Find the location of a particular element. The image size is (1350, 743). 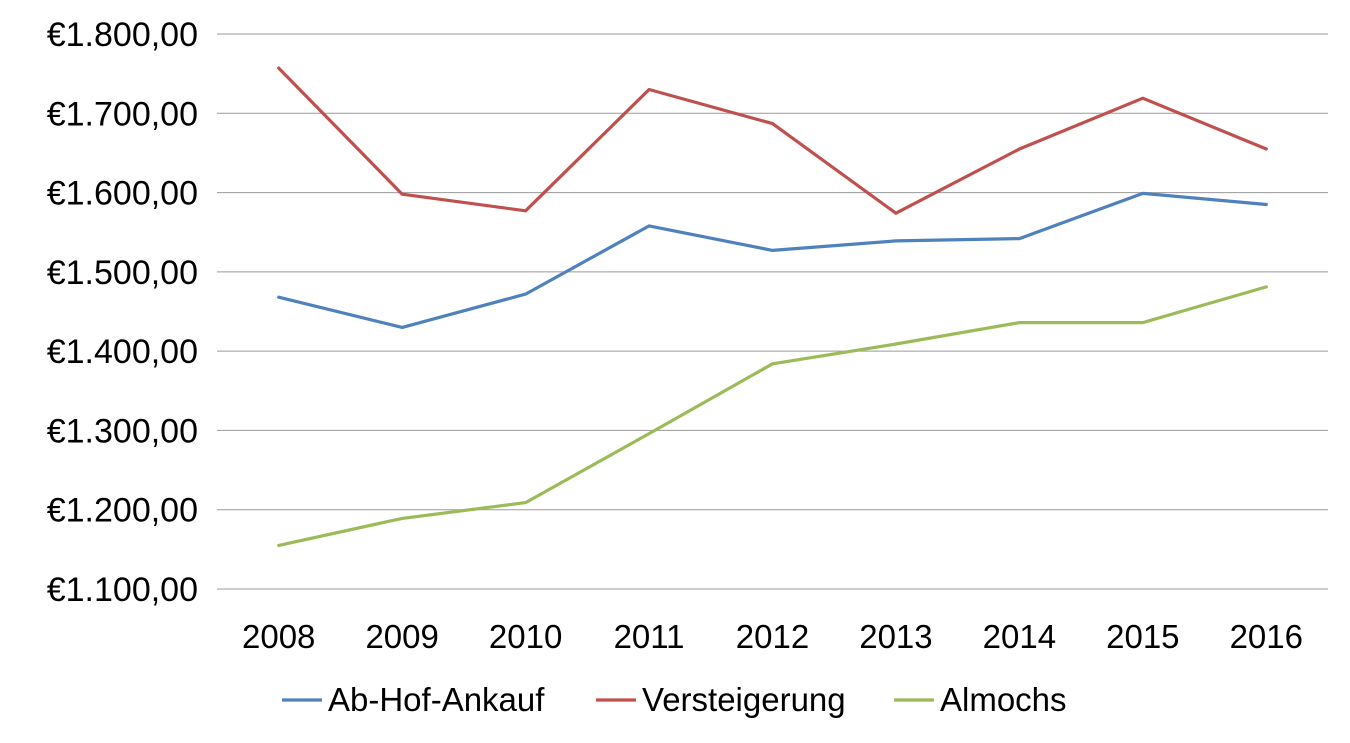

legend: Ab-Hof-Ankauf Versteigerung Almochs is located at coordinates (674, 699).